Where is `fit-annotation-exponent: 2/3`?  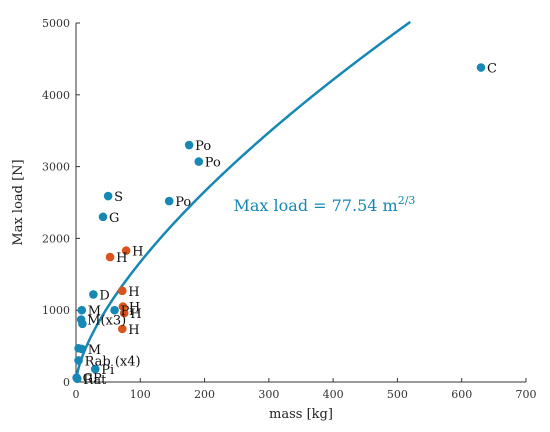
fit-annotation-exponent: 2/3 is located at coordinates (407, 200).